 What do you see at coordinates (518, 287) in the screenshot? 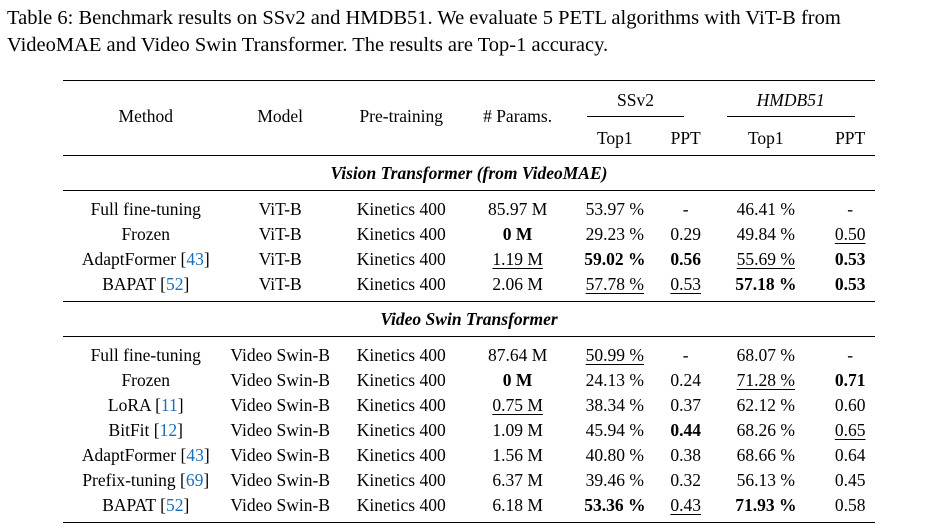
I see `params-cell: 2.06 M` at bounding box center [518, 287].